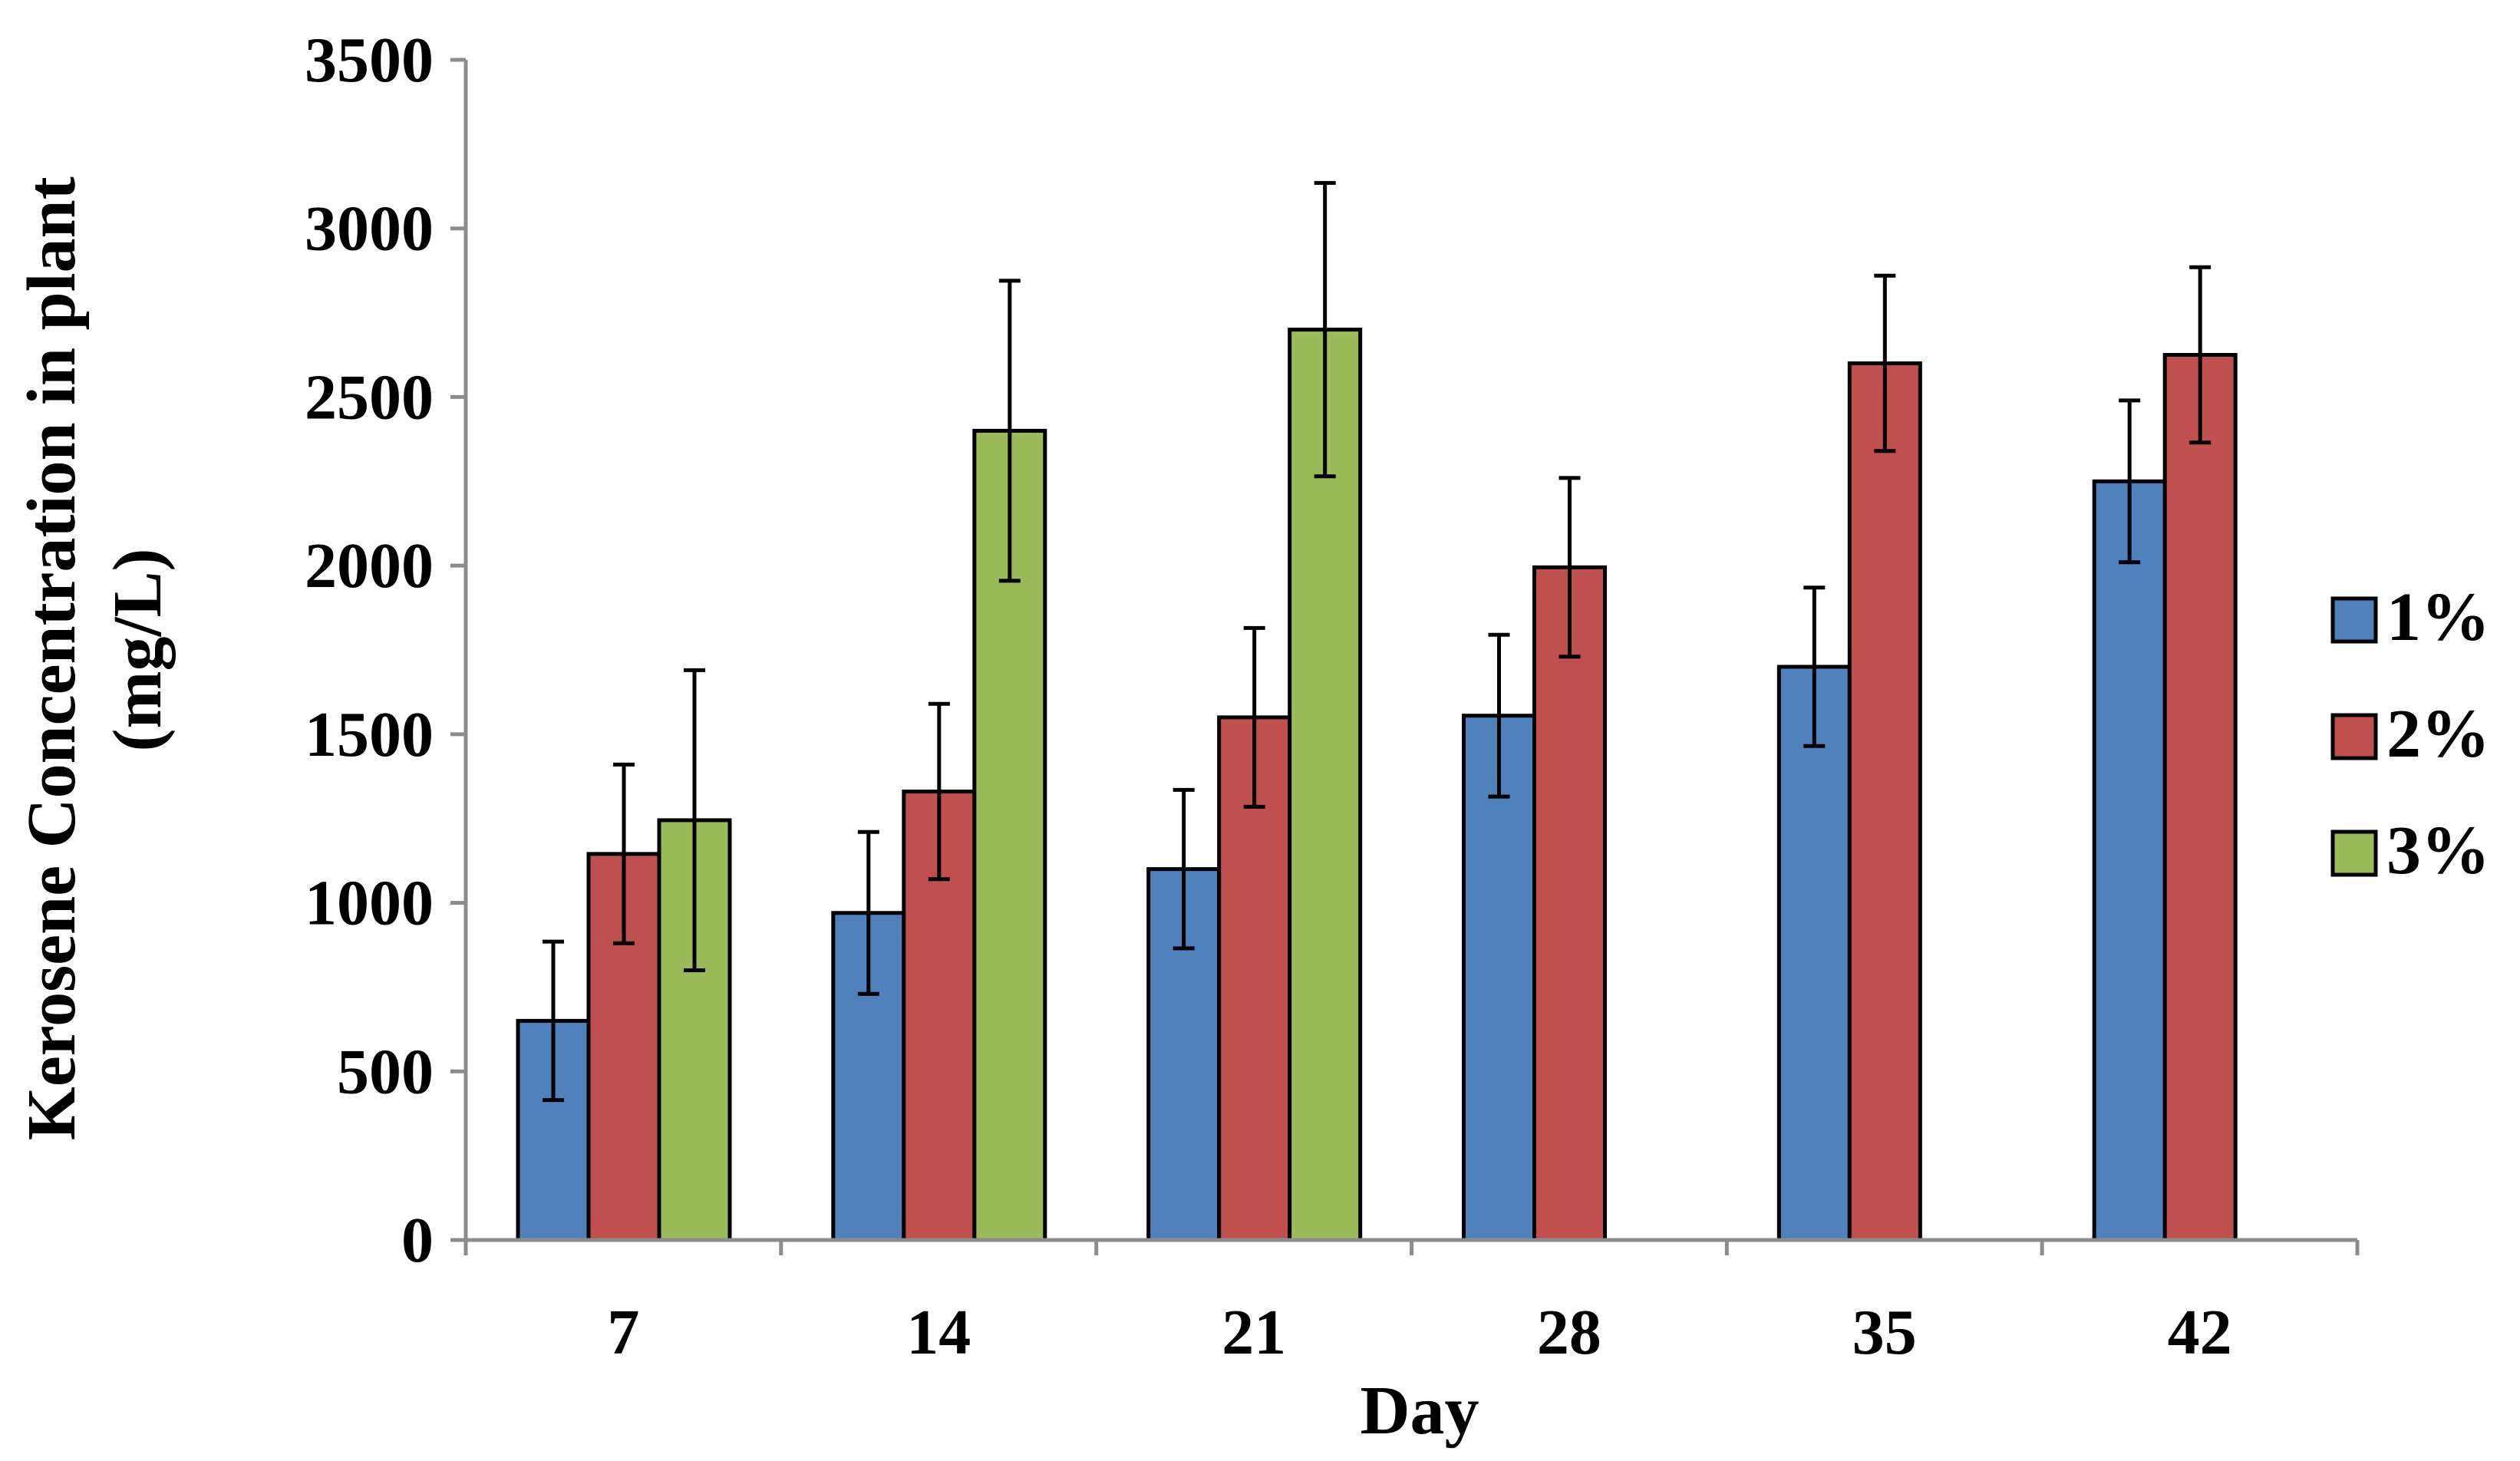 This screenshot has width=2520, height=1461. What do you see at coordinates (2354, 737) in the screenshot?
I see `legend-swatch-2pct` at bounding box center [2354, 737].